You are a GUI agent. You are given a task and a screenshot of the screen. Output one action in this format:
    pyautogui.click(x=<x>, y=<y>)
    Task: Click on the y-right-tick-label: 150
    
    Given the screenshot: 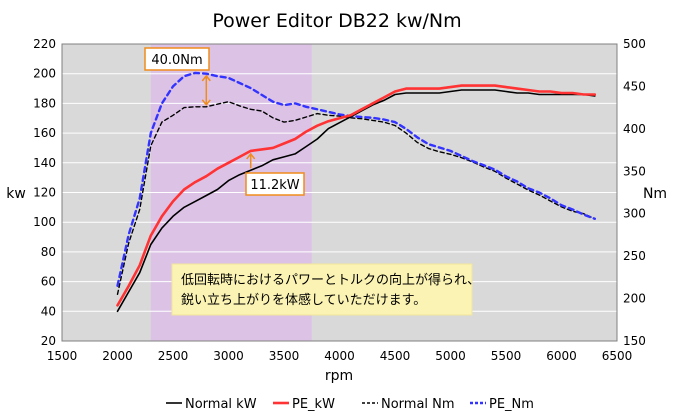 What is the action you would take?
    pyautogui.click(x=634, y=341)
    